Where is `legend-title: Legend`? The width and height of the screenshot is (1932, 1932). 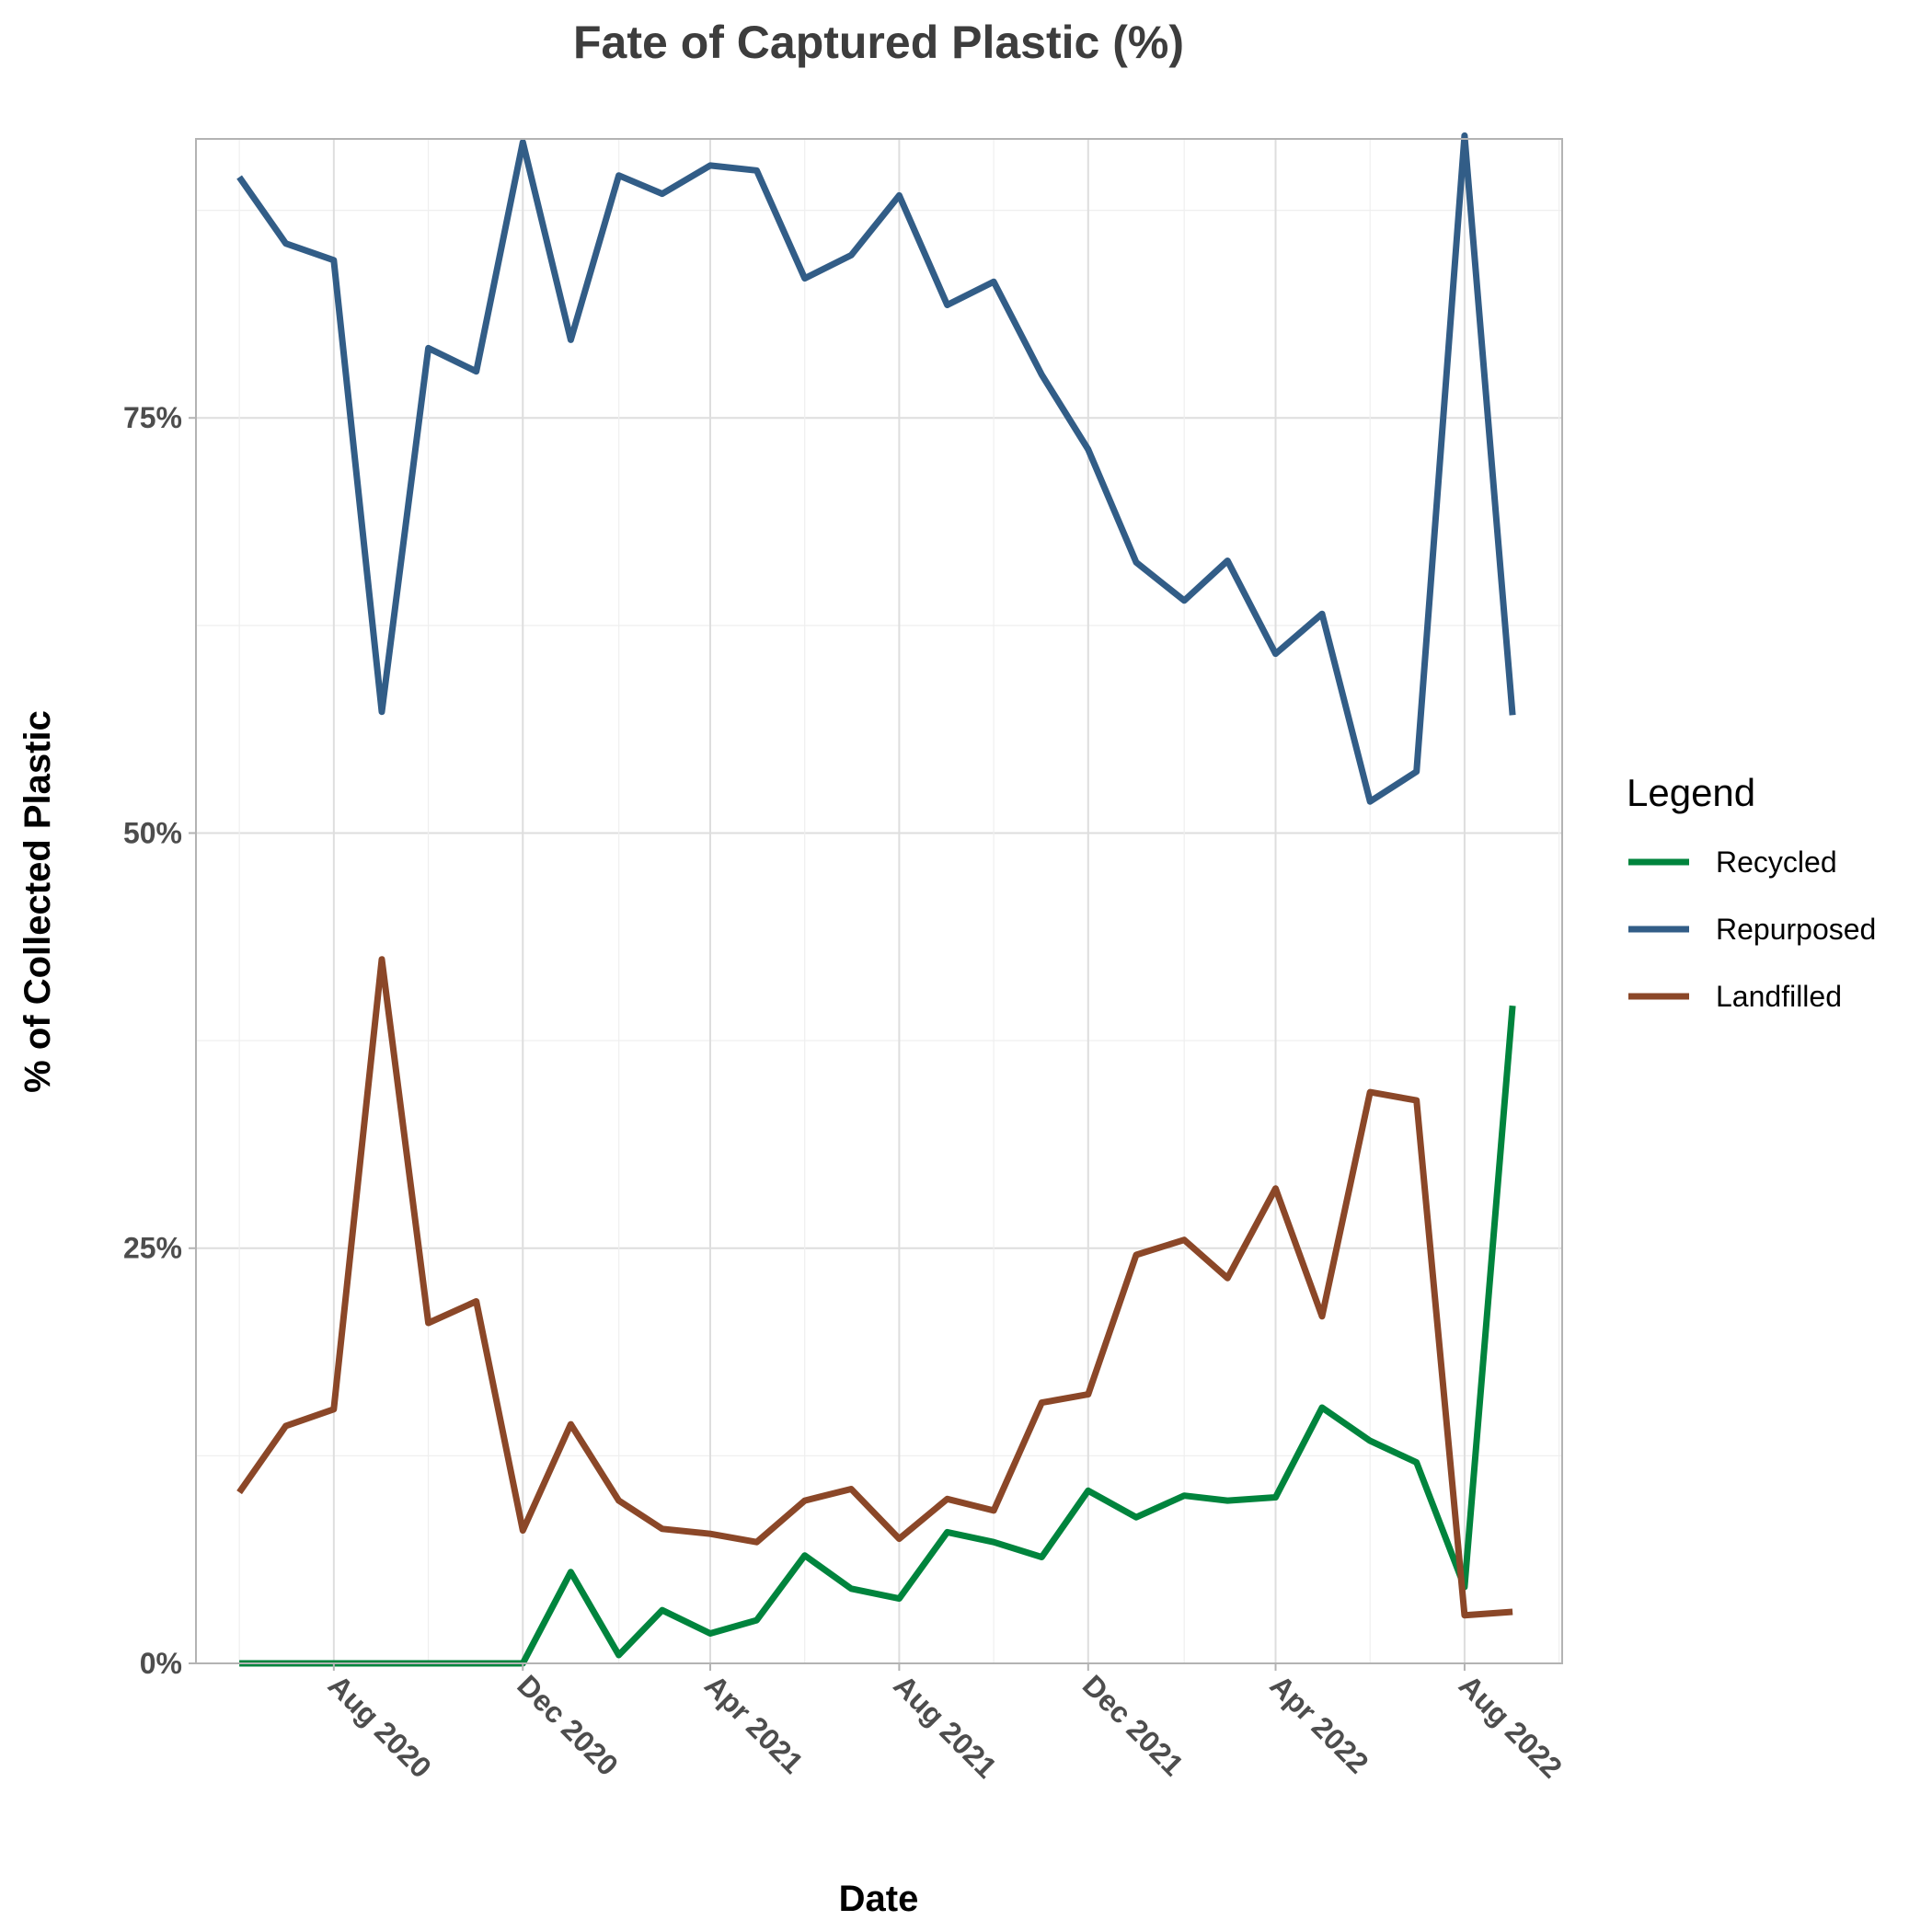 legend-title: Legend is located at coordinates (1691, 792).